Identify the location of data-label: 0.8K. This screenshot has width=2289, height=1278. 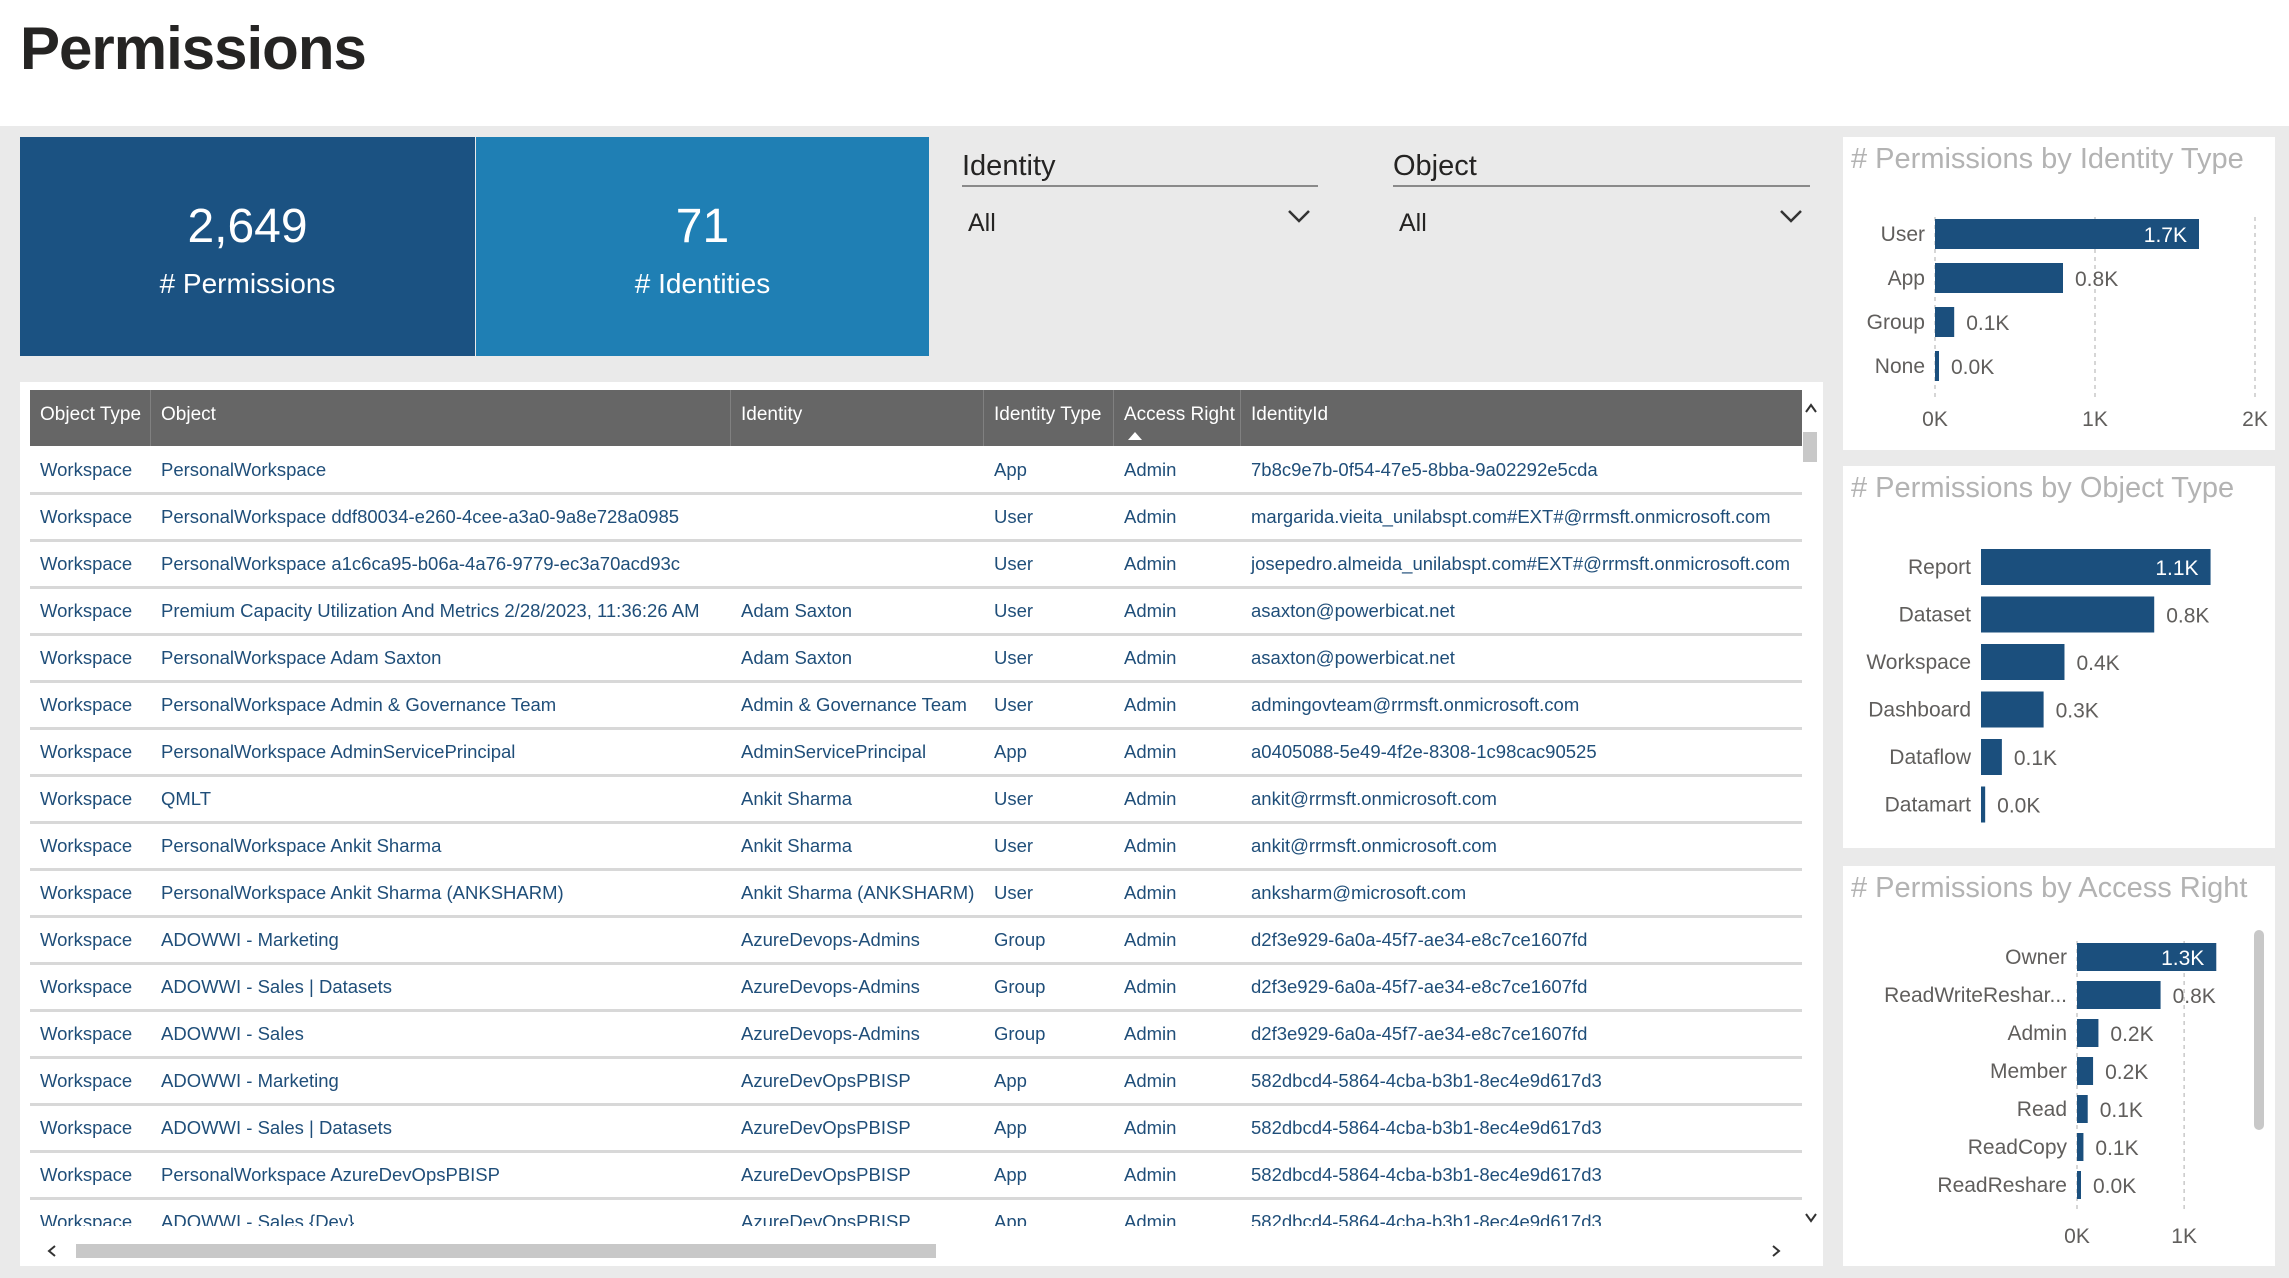
(2194, 996).